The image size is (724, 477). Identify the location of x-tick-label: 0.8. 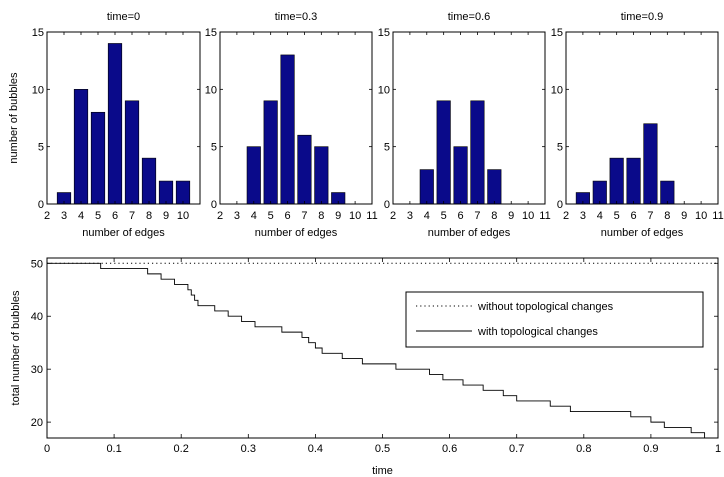
(583, 449).